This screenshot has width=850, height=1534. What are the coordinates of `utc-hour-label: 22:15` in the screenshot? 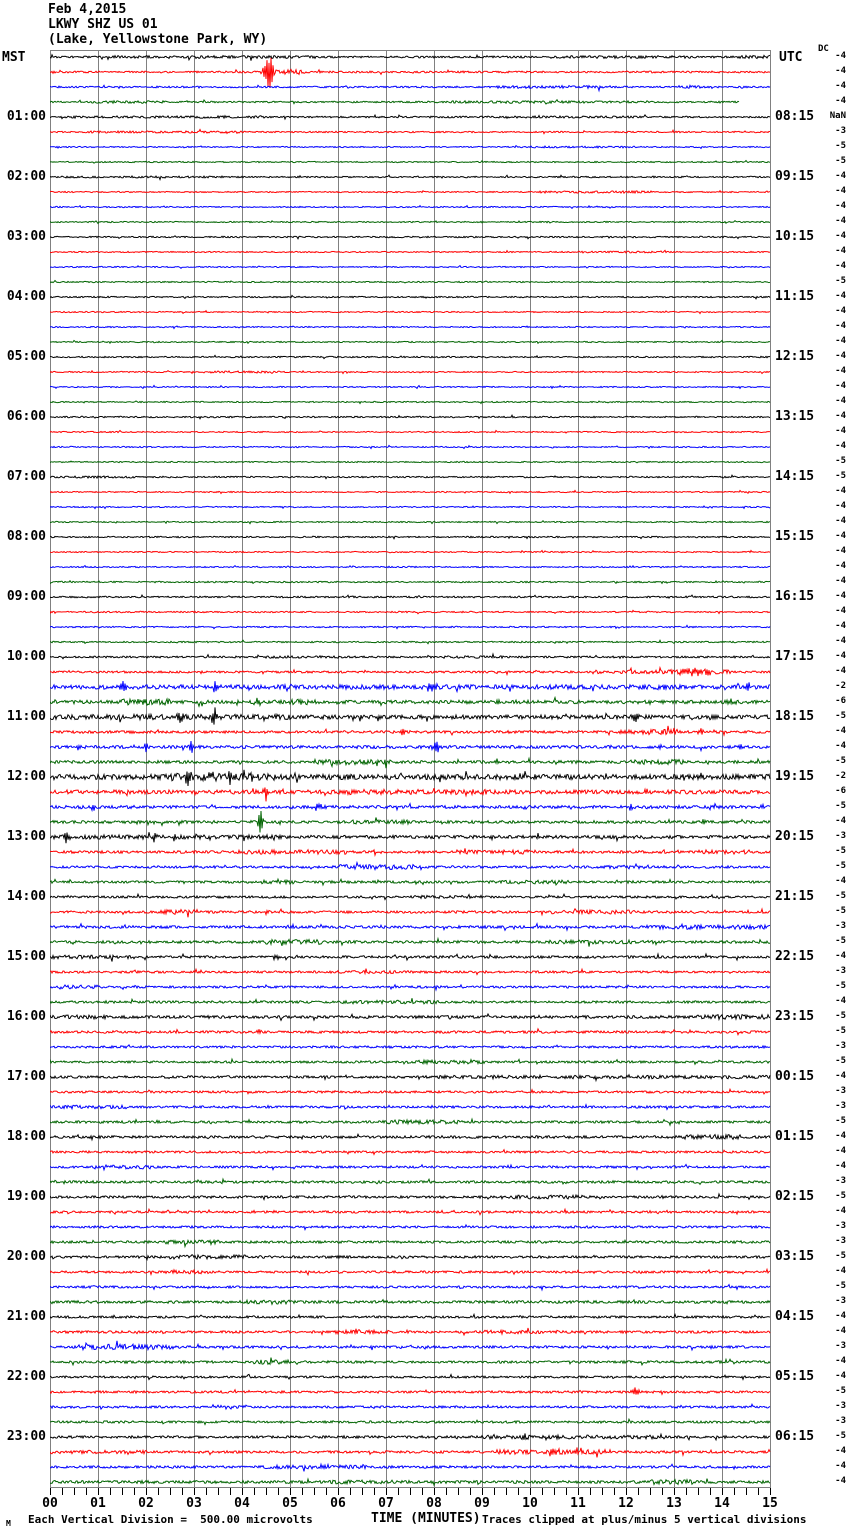 It's located at (795, 956).